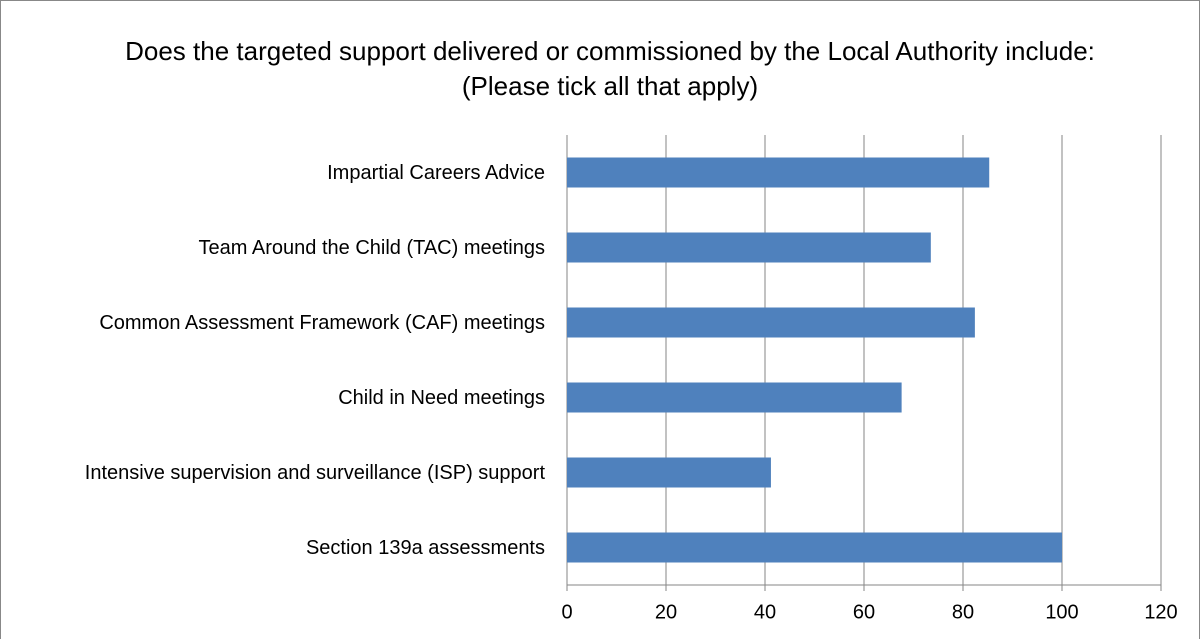 This screenshot has width=1200, height=639. I want to click on y-tick-label: Child in Need meetings, so click(441, 397).